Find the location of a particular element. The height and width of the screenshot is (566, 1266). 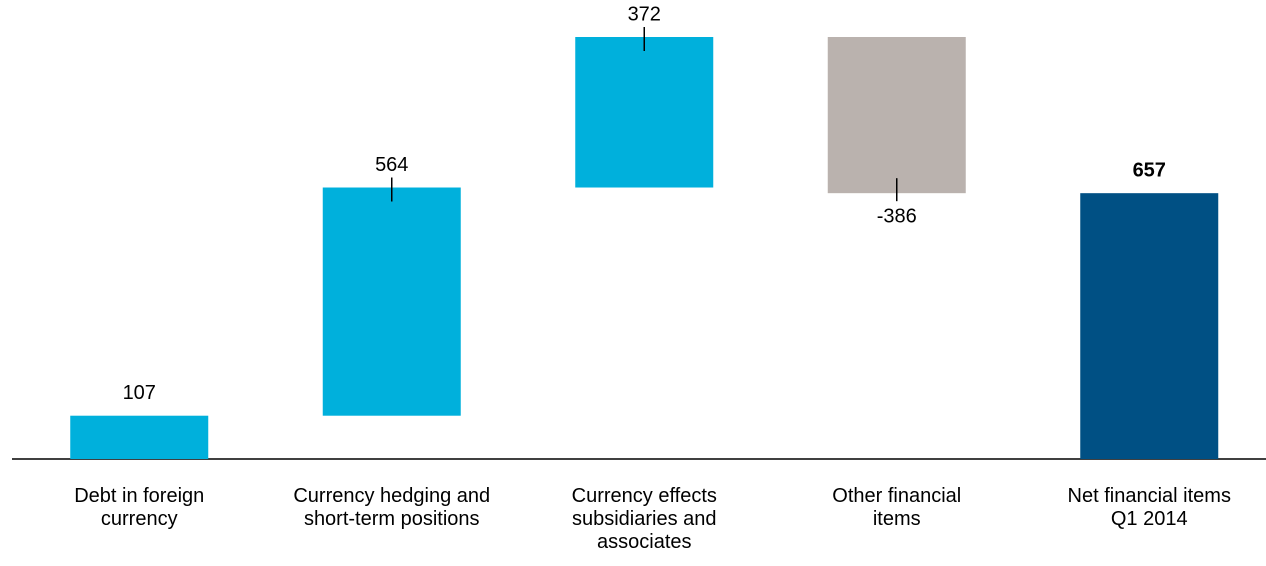

value-label: 372 is located at coordinates (644, 14).